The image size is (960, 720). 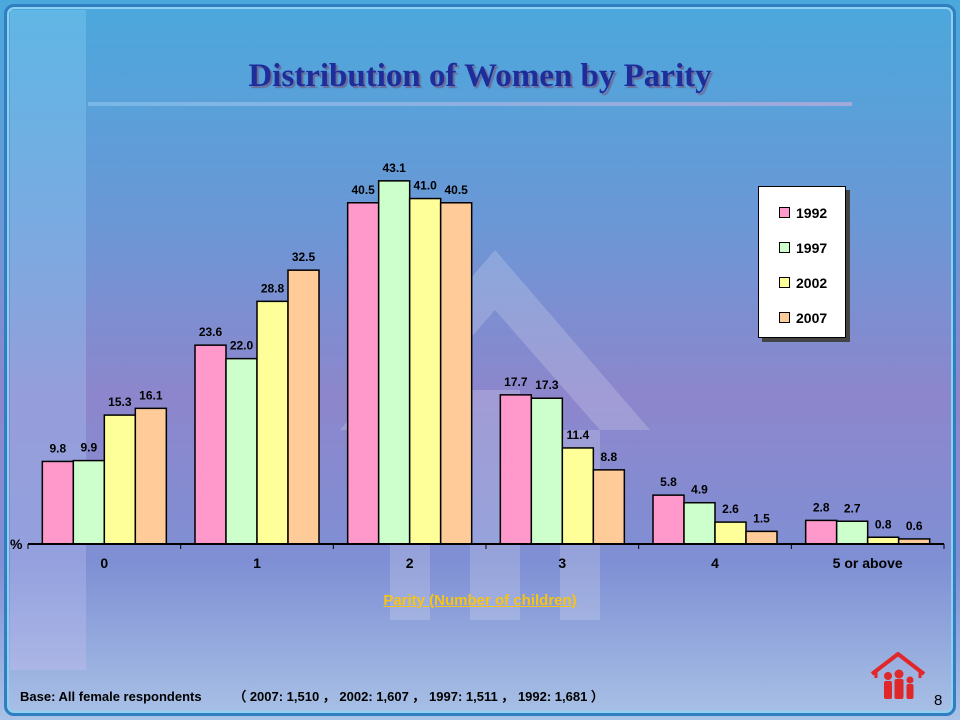 I want to click on value-label: 9.8, so click(x=57, y=448).